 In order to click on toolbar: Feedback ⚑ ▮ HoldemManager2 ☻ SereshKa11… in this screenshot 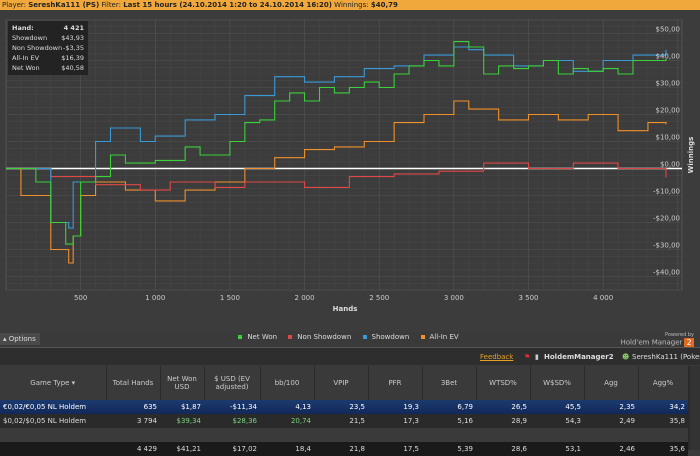, I will do `click(350, 356)`.